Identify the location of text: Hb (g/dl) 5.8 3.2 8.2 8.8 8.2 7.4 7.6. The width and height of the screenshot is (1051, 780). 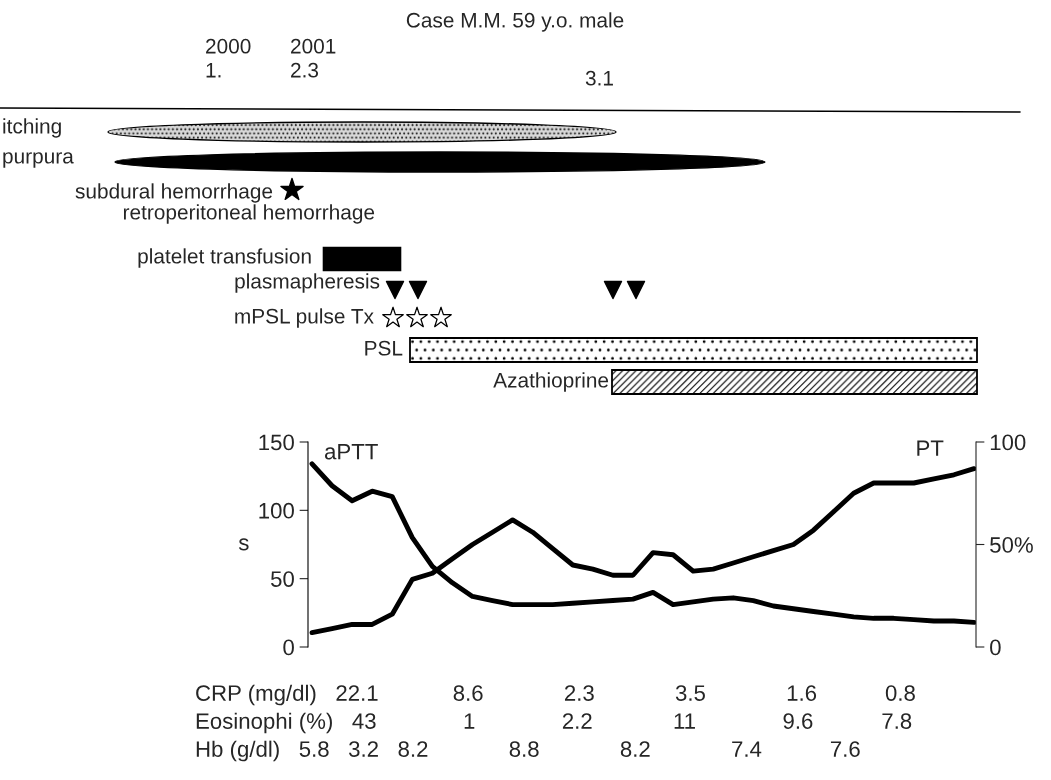
(528, 751).